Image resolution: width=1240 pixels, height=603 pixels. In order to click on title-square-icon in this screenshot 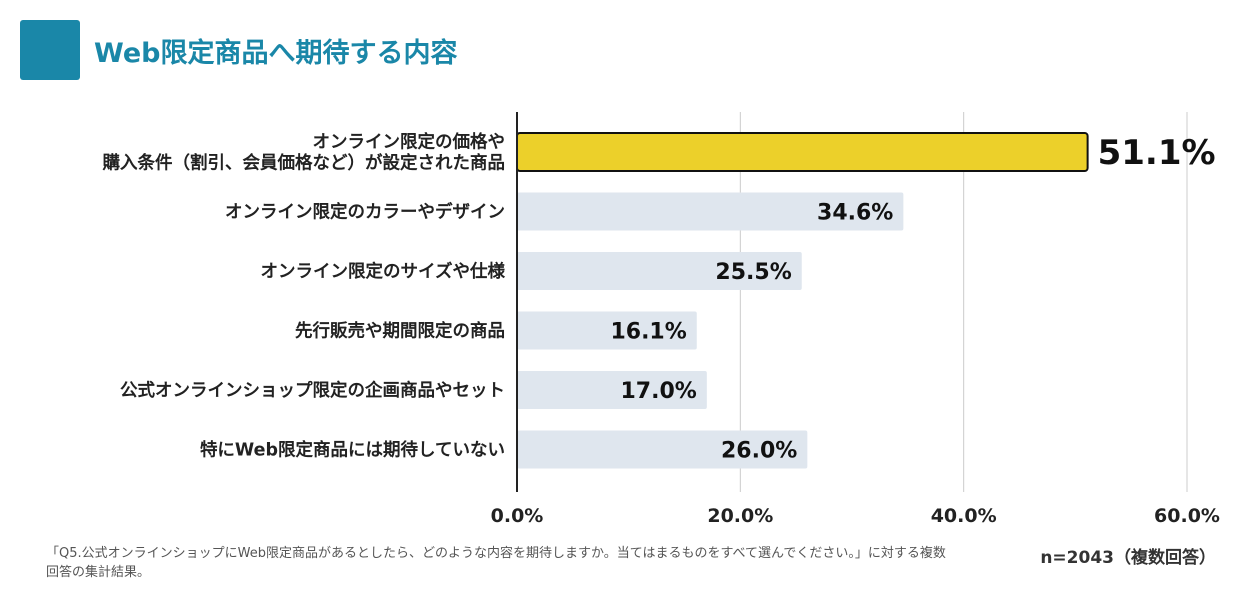, I will do `click(50, 50)`.